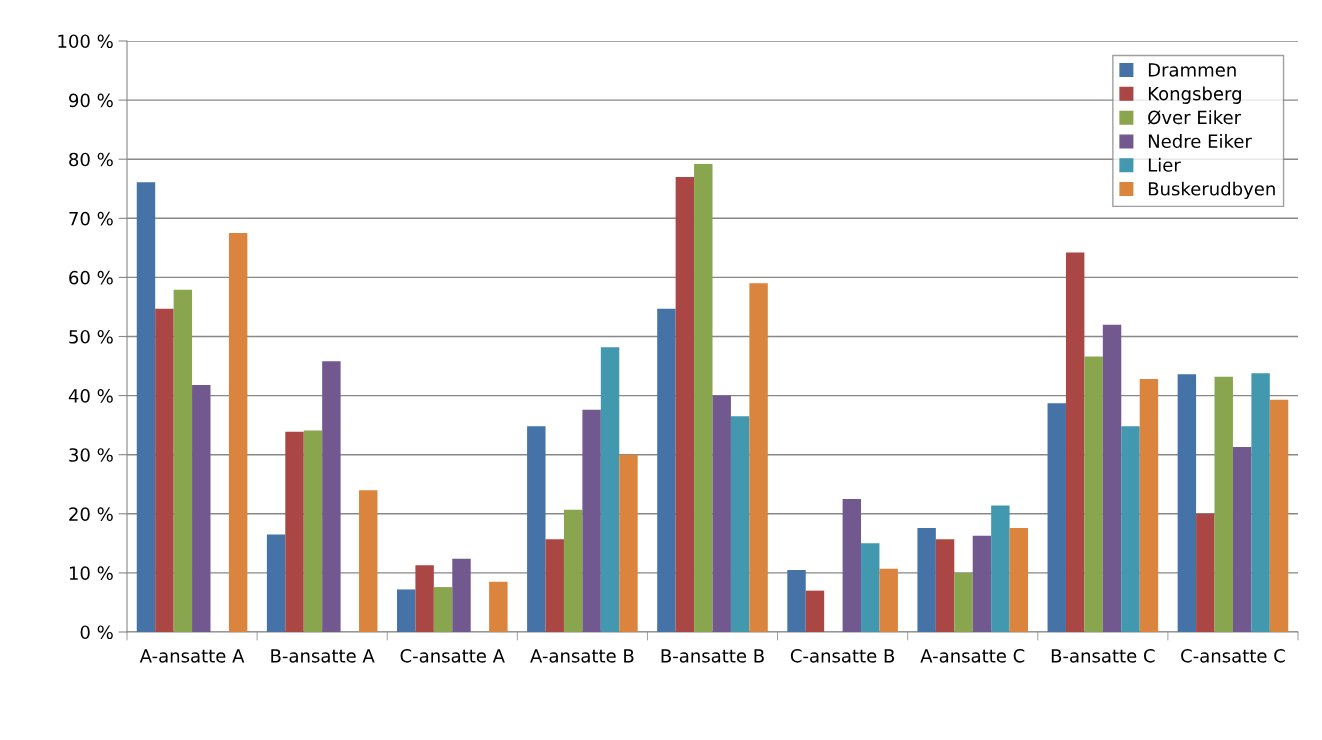 Image resolution: width=1322 pixels, height=740 pixels. Describe the element at coordinates (91, 277) in the screenshot. I see `y-tick-label: 60 %` at that location.